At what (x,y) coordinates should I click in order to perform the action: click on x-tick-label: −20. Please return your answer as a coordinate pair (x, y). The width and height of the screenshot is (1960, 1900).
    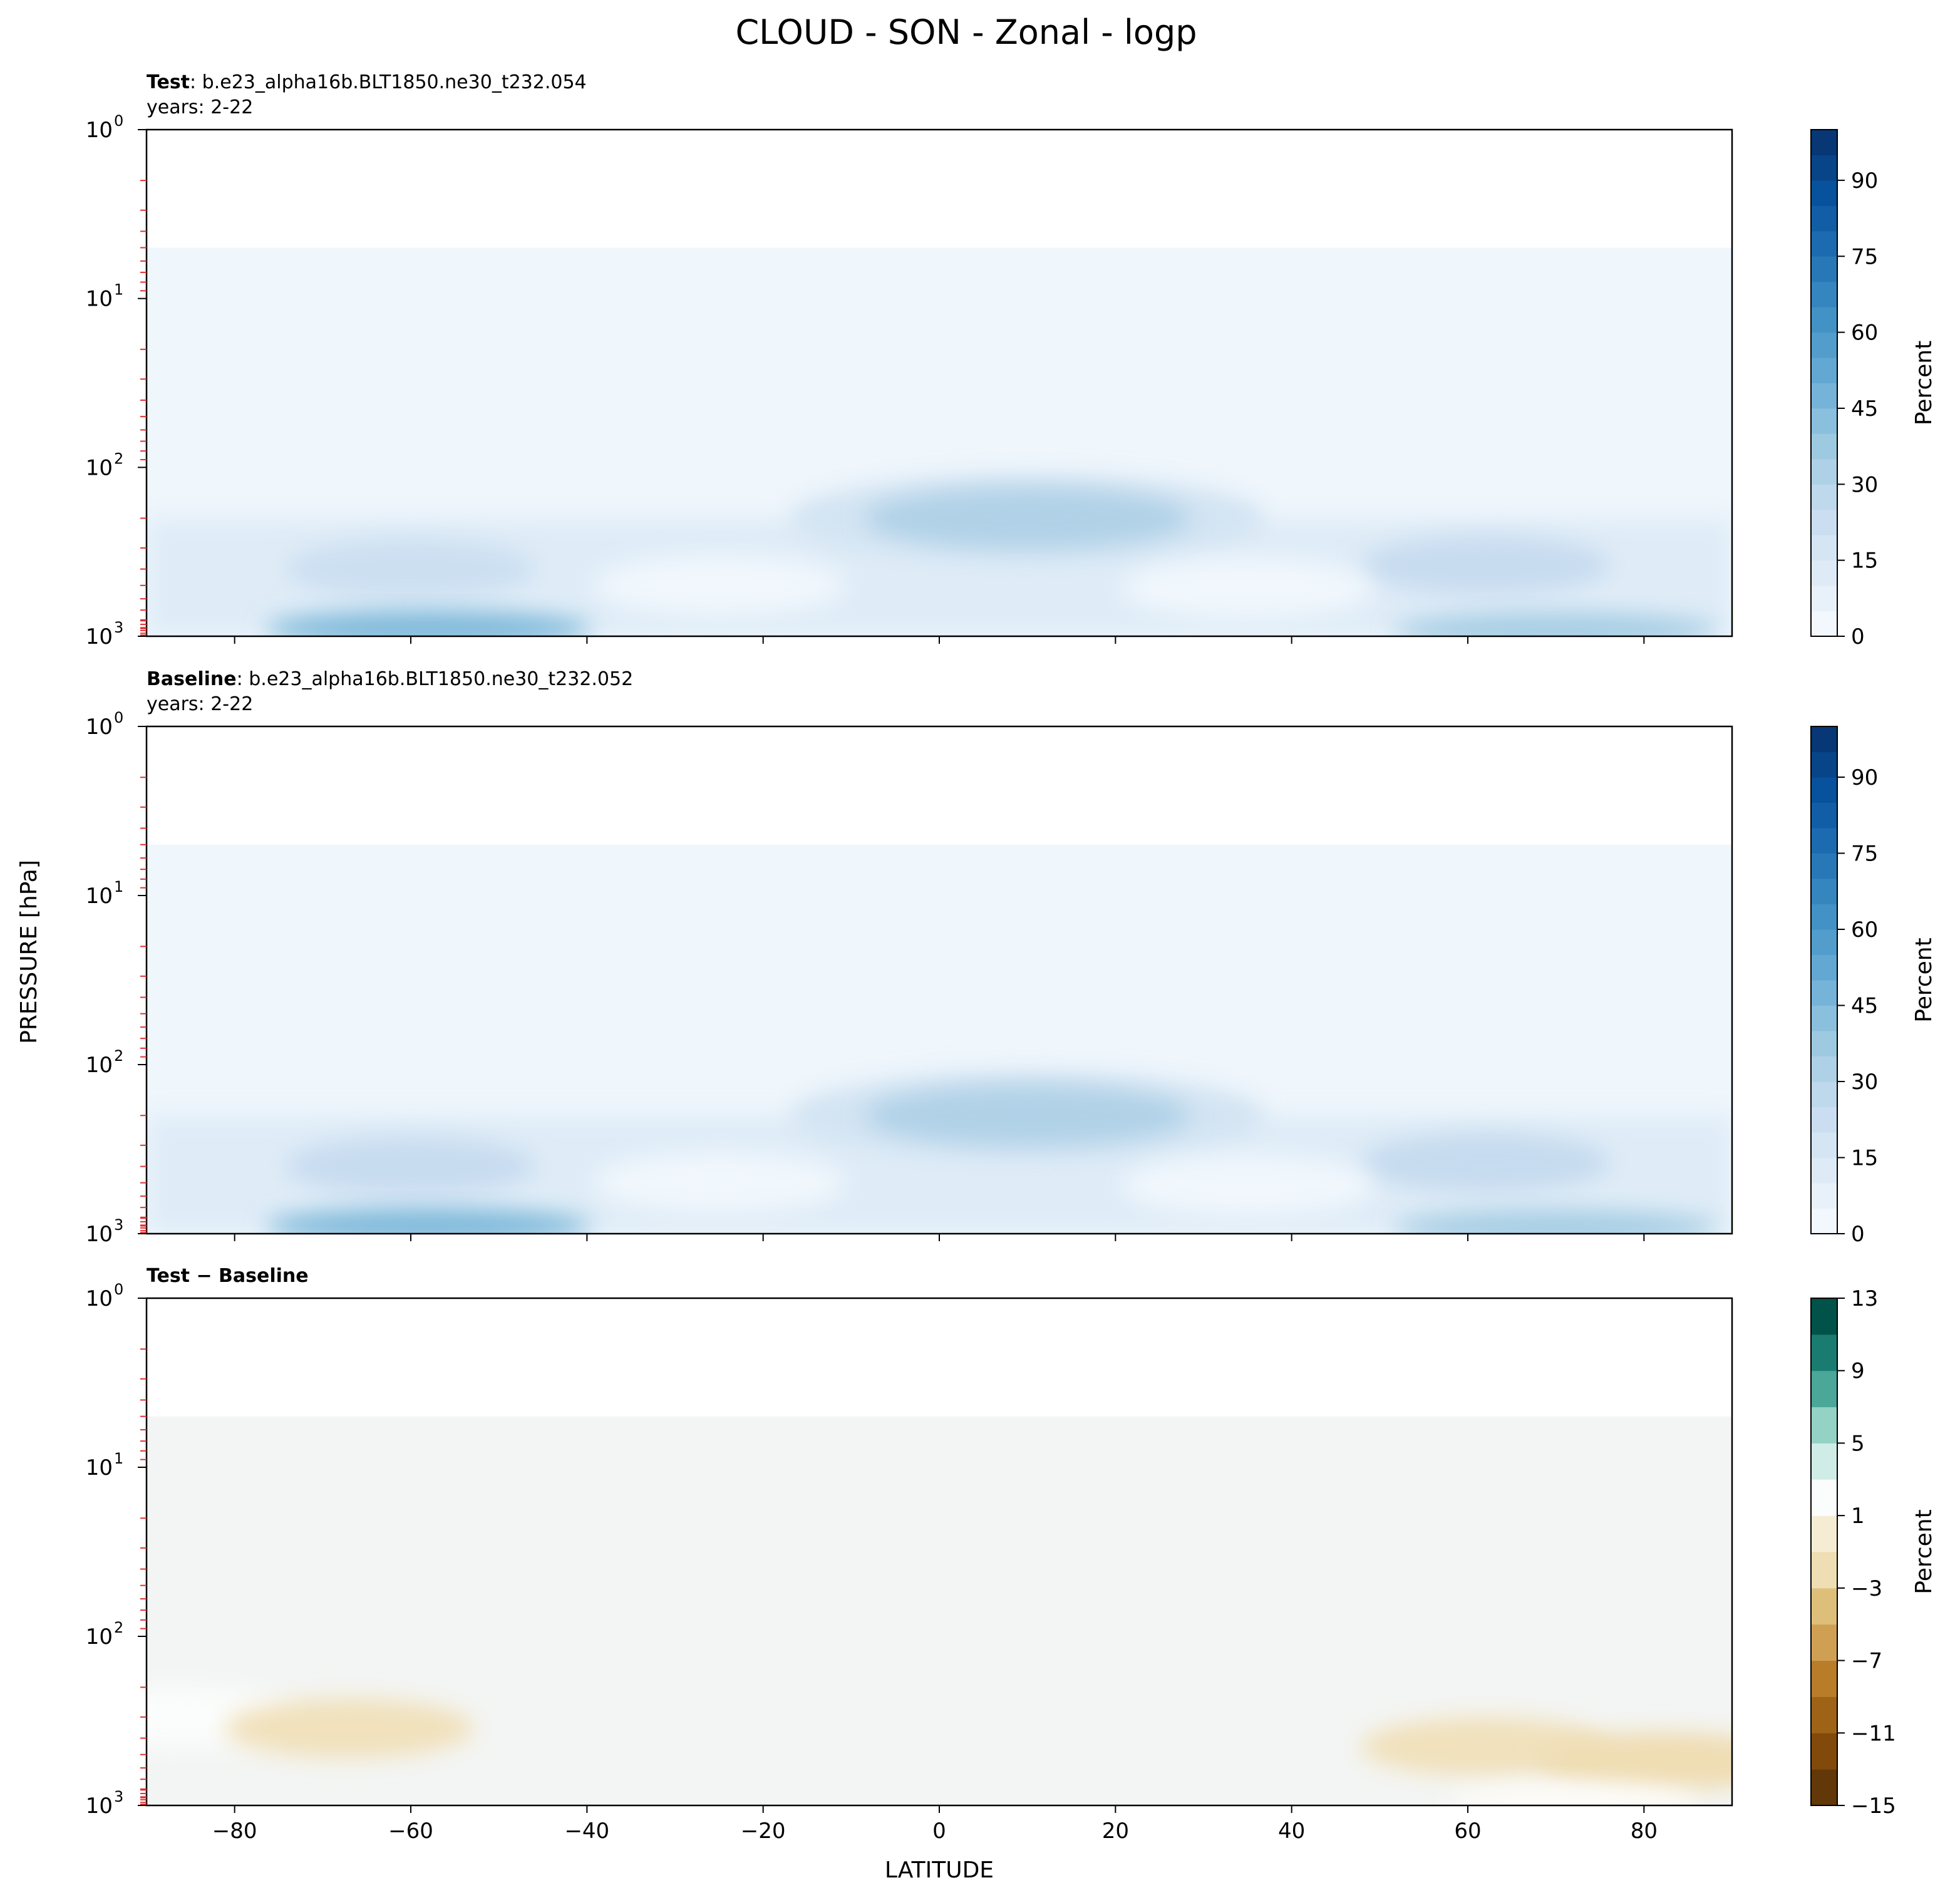
    Looking at the image, I should click on (763, 1831).